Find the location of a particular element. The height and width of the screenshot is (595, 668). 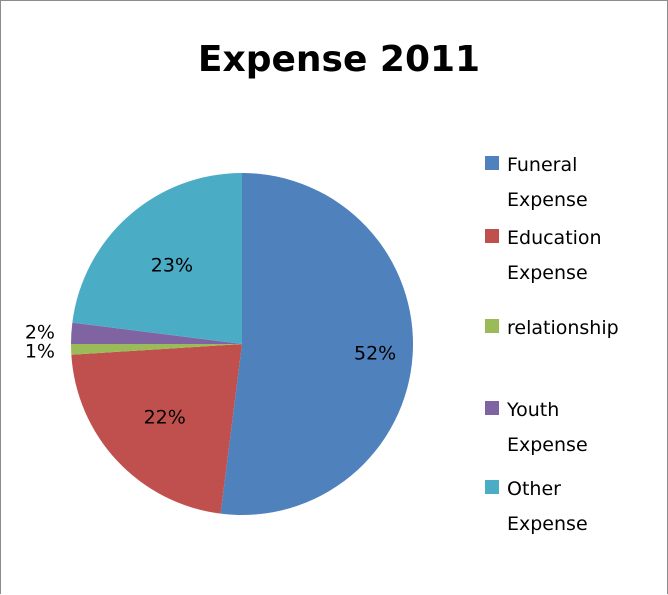

data-label: 22% is located at coordinates (165, 418).